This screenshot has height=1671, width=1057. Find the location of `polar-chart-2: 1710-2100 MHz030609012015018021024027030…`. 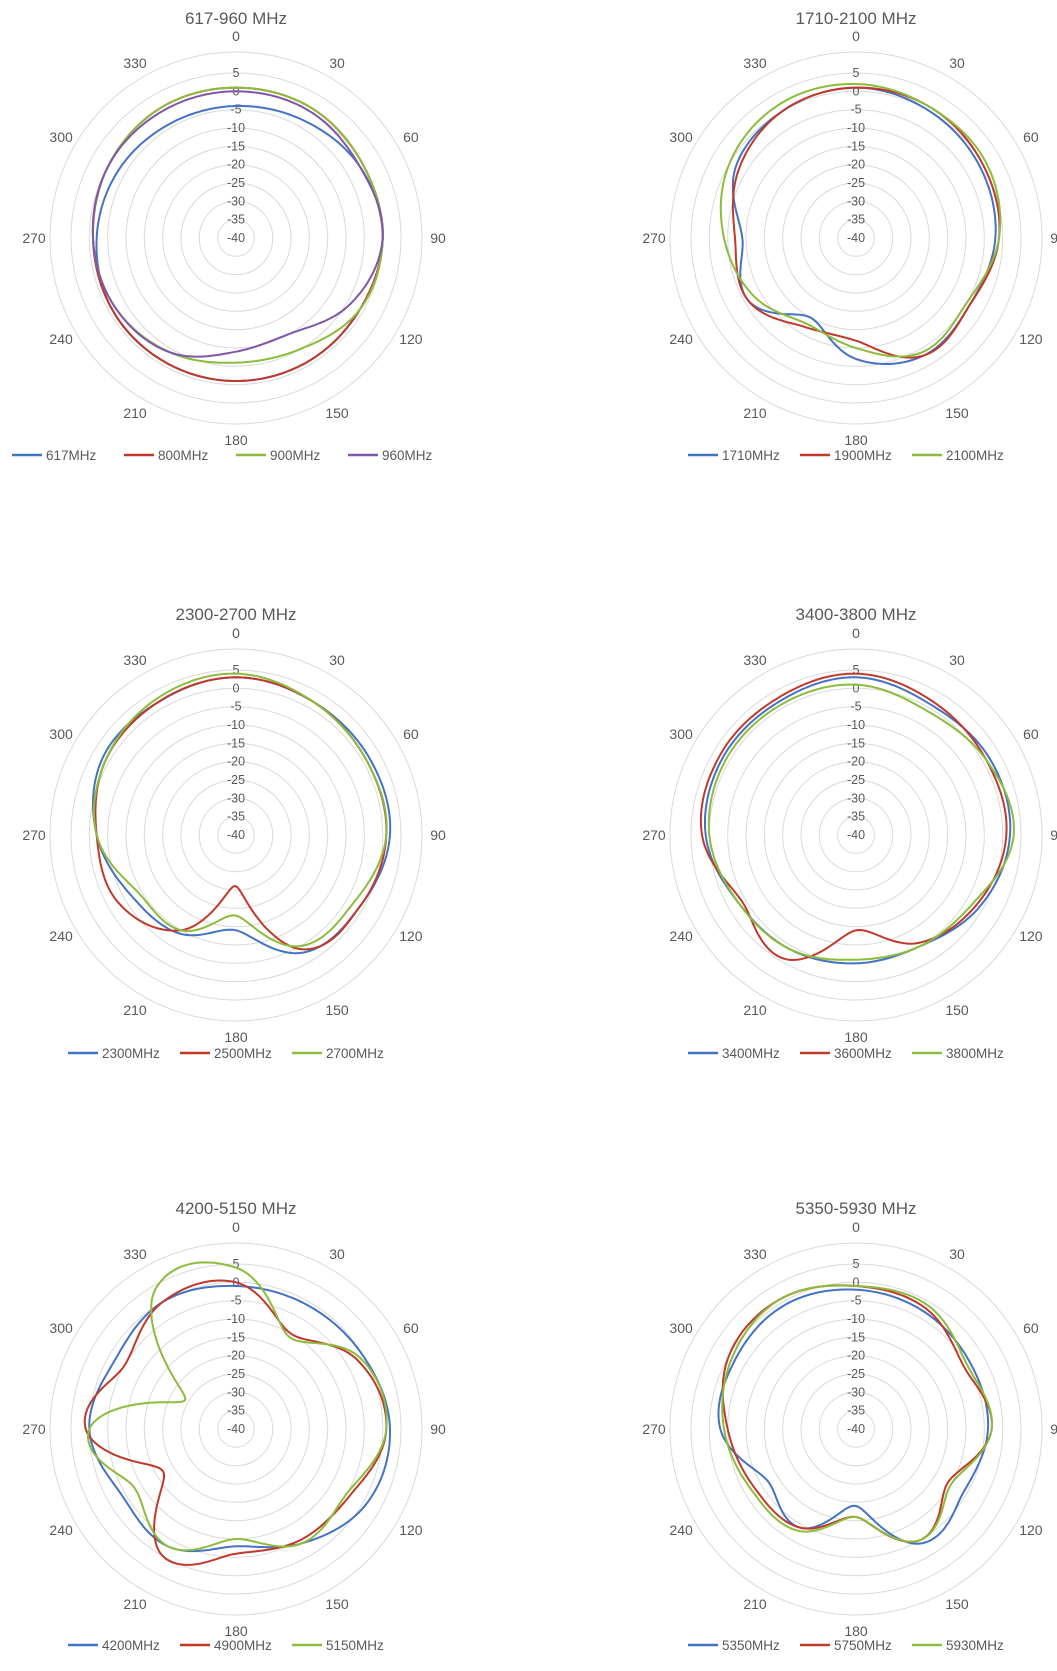

polar-chart-2: 1710-2100 MHz030609012015018021024027030… is located at coordinates (849, 236).